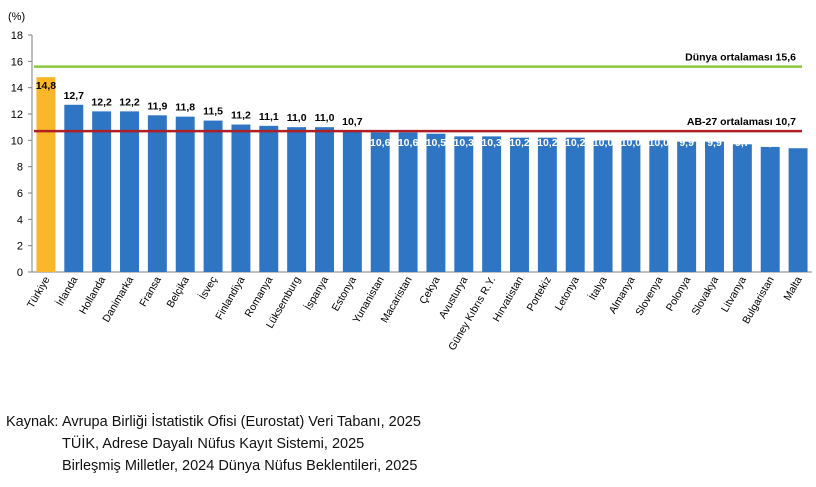  What do you see at coordinates (17, 62) in the screenshot?
I see `y-tick-label: 16` at bounding box center [17, 62].